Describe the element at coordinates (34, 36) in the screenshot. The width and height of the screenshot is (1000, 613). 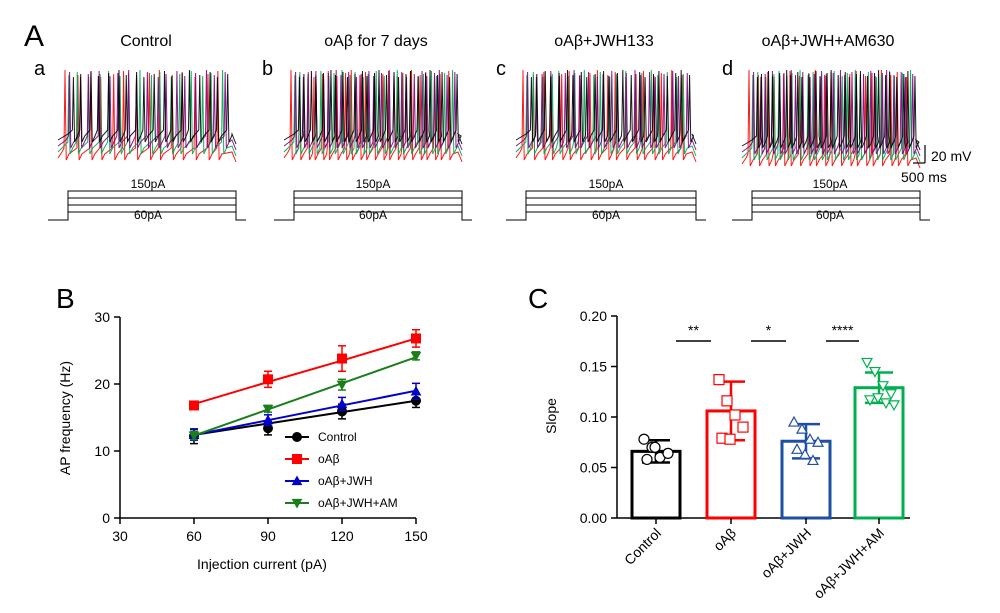
I see `panel-letter-a: A` at that location.